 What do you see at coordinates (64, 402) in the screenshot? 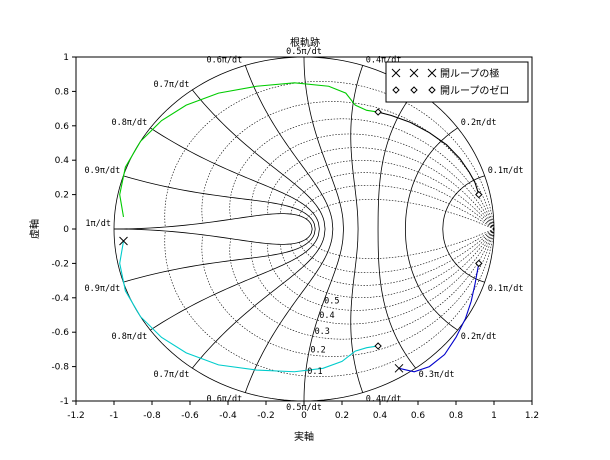
I see `y-tick-label-0: -1` at bounding box center [64, 402].